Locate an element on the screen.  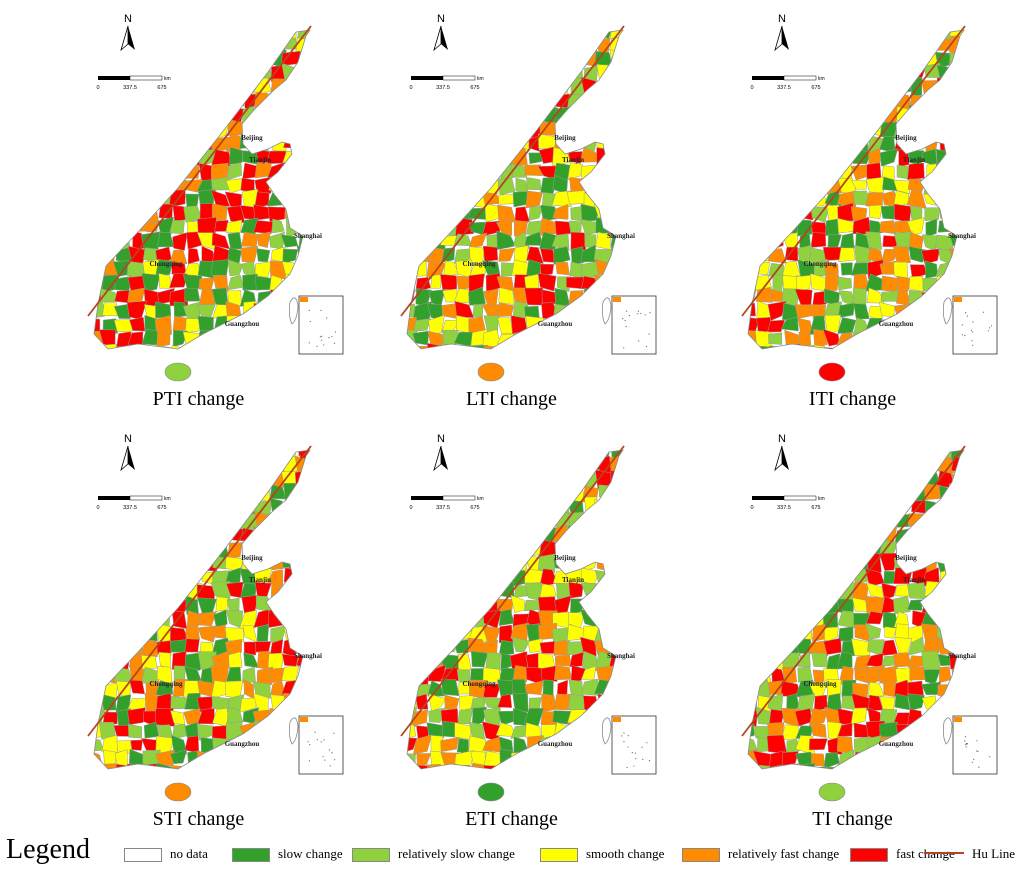
city-label: Tianjin is located at coordinates (260, 160).